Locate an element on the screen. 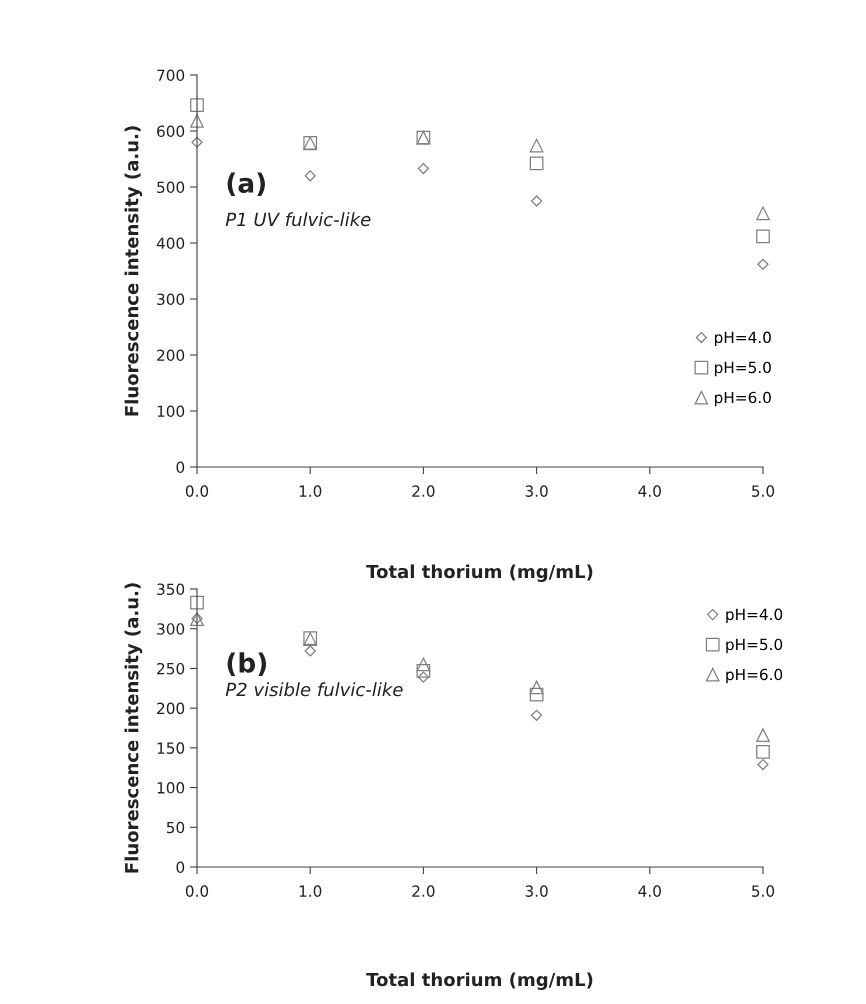  y-tick-label: 600 is located at coordinates (171, 131).